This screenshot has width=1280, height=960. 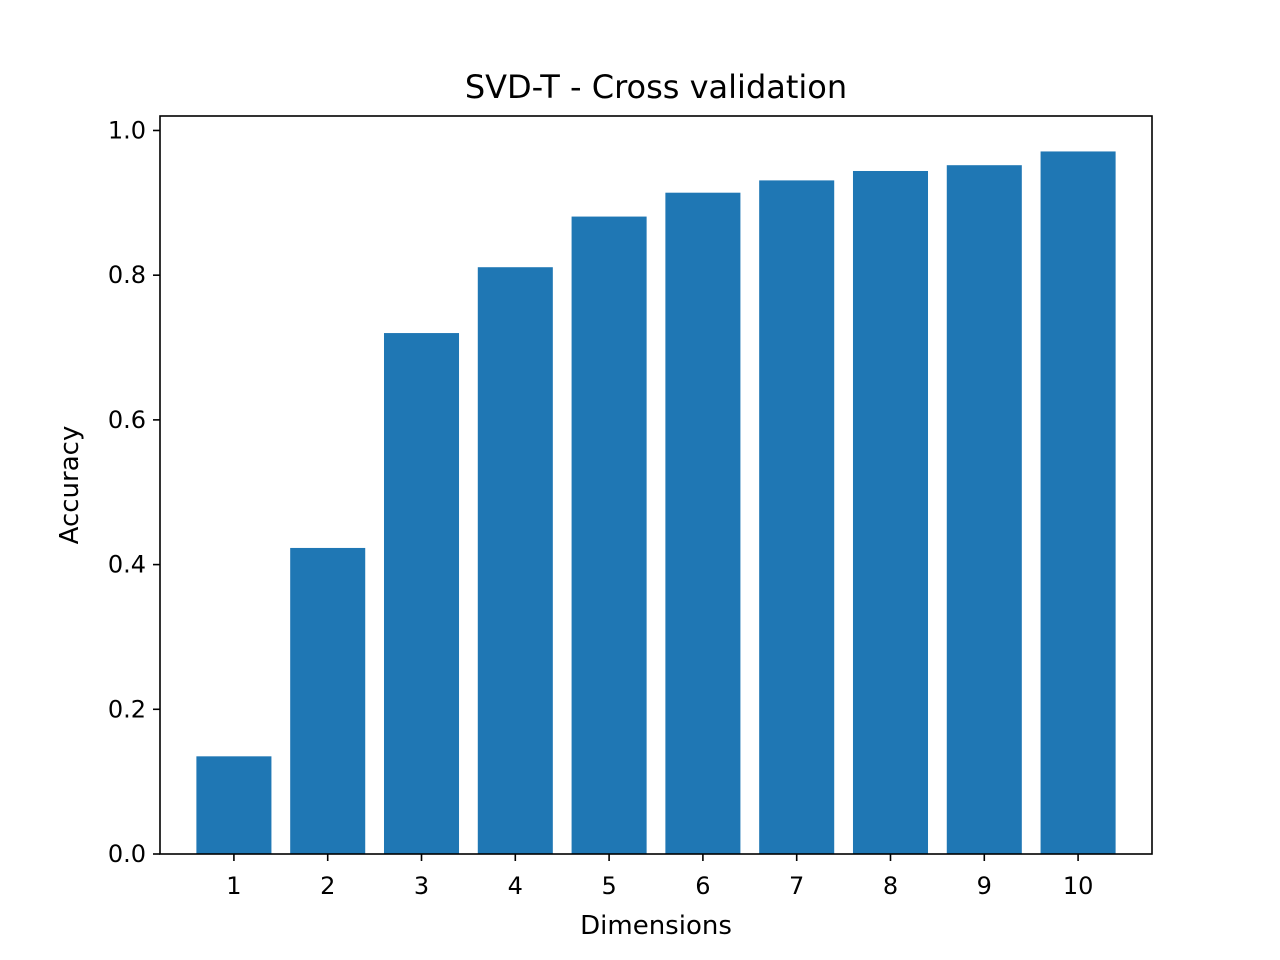 I want to click on y-tick-label: 1.0, so click(x=127, y=130).